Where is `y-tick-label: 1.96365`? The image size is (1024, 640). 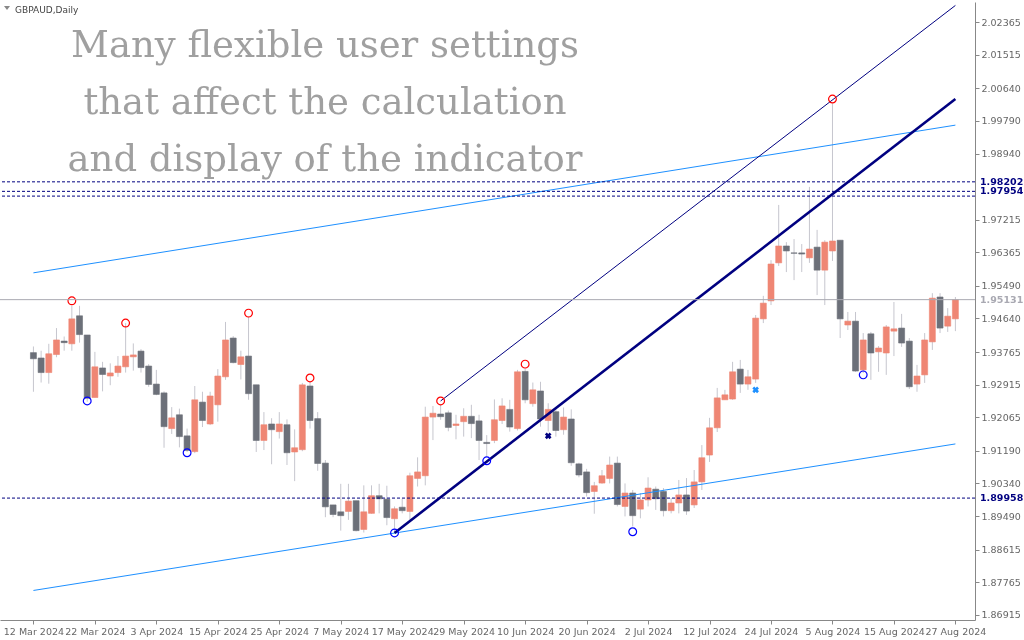 y-tick-label: 1.96365 is located at coordinates (1001, 252).